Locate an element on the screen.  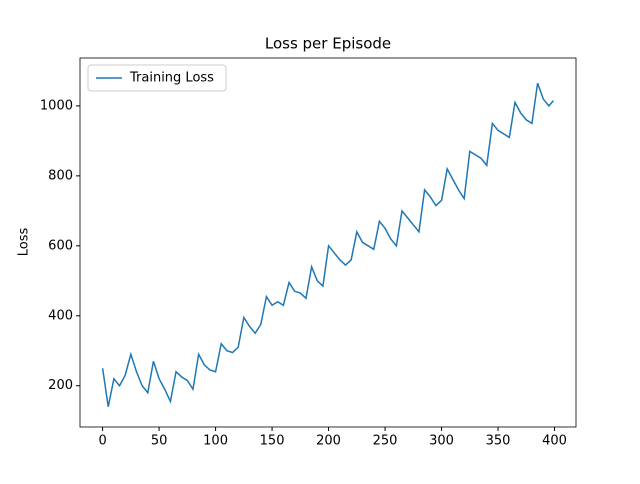
legend-box is located at coordinates (157, 78).